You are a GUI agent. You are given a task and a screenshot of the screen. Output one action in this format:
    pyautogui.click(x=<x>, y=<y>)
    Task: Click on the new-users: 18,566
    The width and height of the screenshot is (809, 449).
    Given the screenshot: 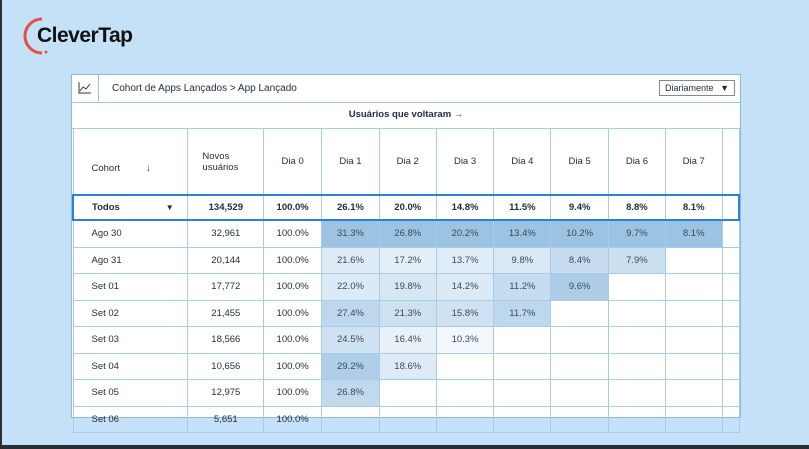 What is the action you would take?
    pyautogui.click(x=226, y=340)
    